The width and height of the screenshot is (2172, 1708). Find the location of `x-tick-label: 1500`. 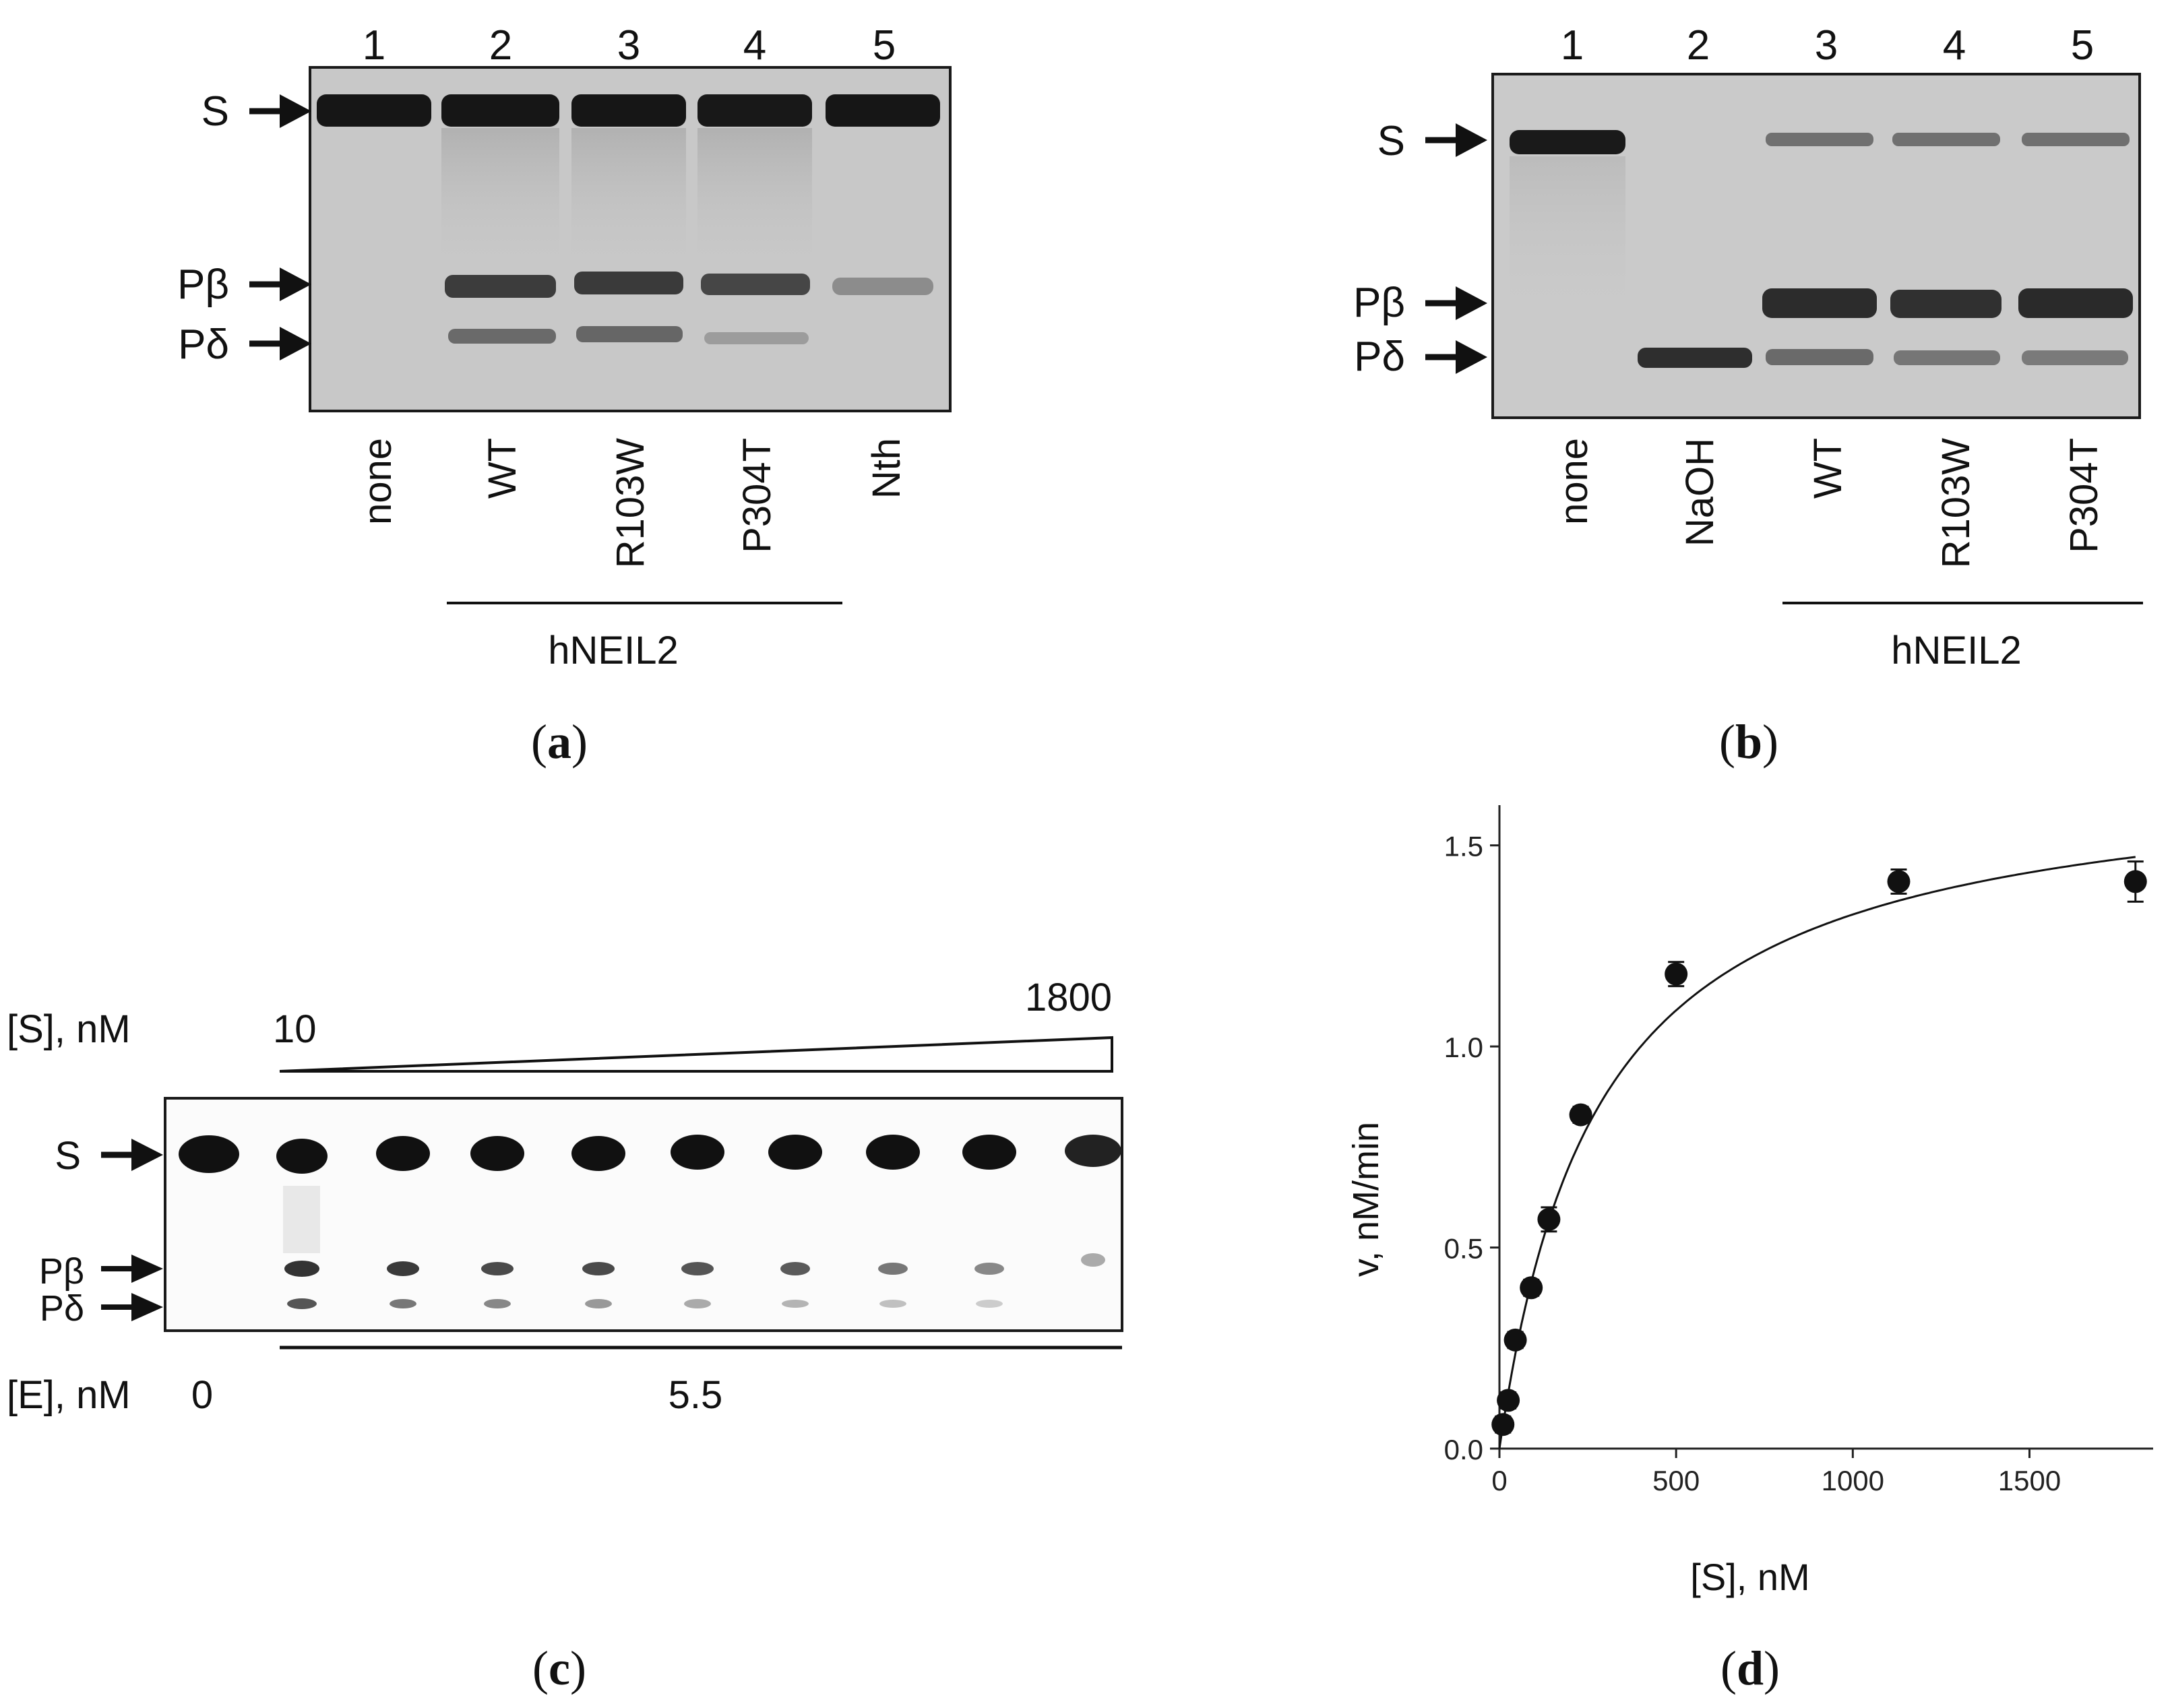

x-tick-label: 1500 is located at coordinates (2029, 1480).